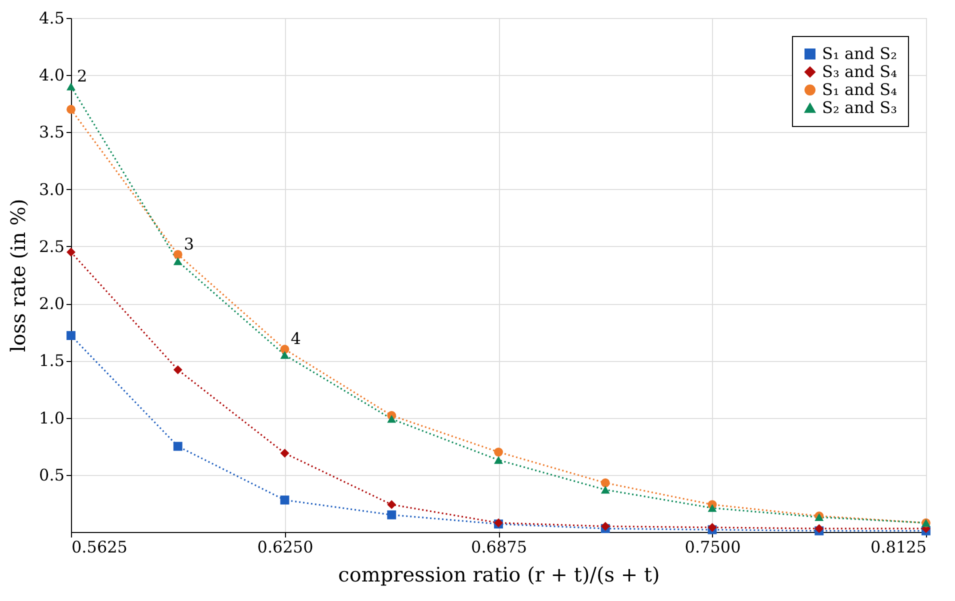 Image resolution: width=955 pixels, height=601 pixels. Describe the element at coordinates (82, 76) in the screenshot. I see `annotation: 2` at that location.